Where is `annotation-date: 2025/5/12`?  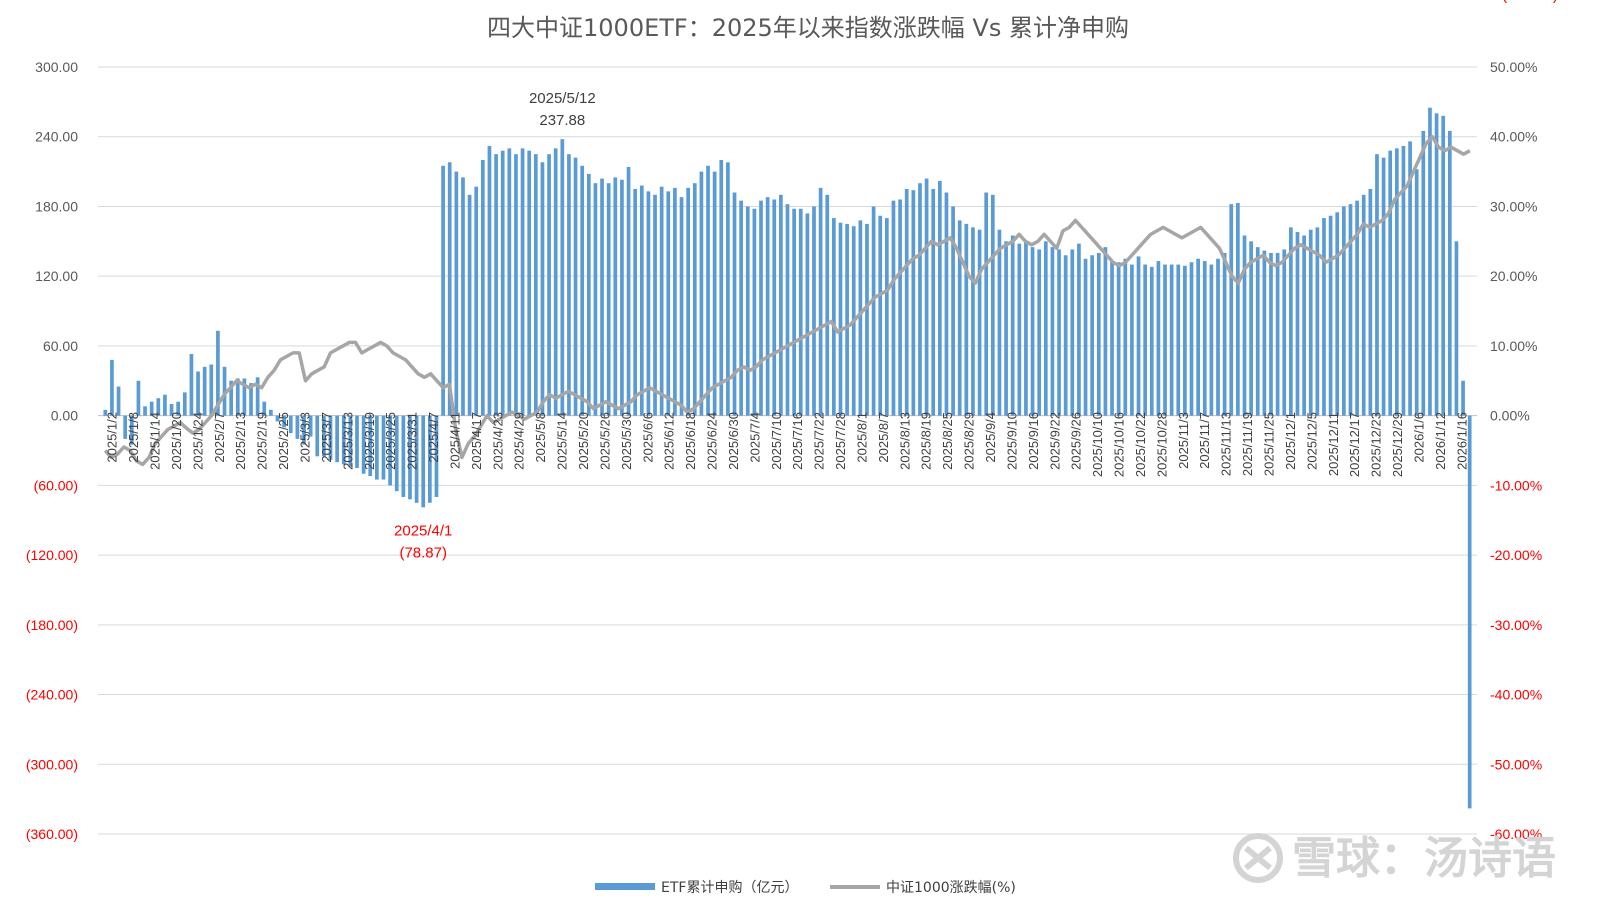
annotation-date: 2025/5/12 is located at coordinates (562, 98).